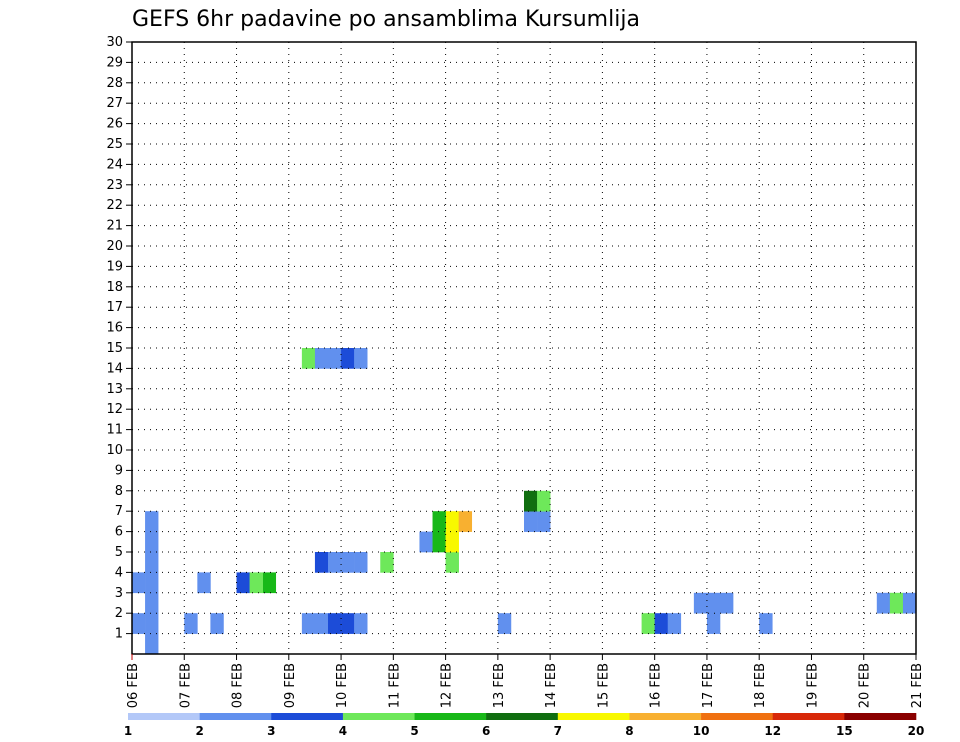 Image resolution: width=960 pixels, height=742 pixels. I want to click on colorbar: 1 2 3 4 5 6 7 8 10 12 15 20, so click(524, 725).